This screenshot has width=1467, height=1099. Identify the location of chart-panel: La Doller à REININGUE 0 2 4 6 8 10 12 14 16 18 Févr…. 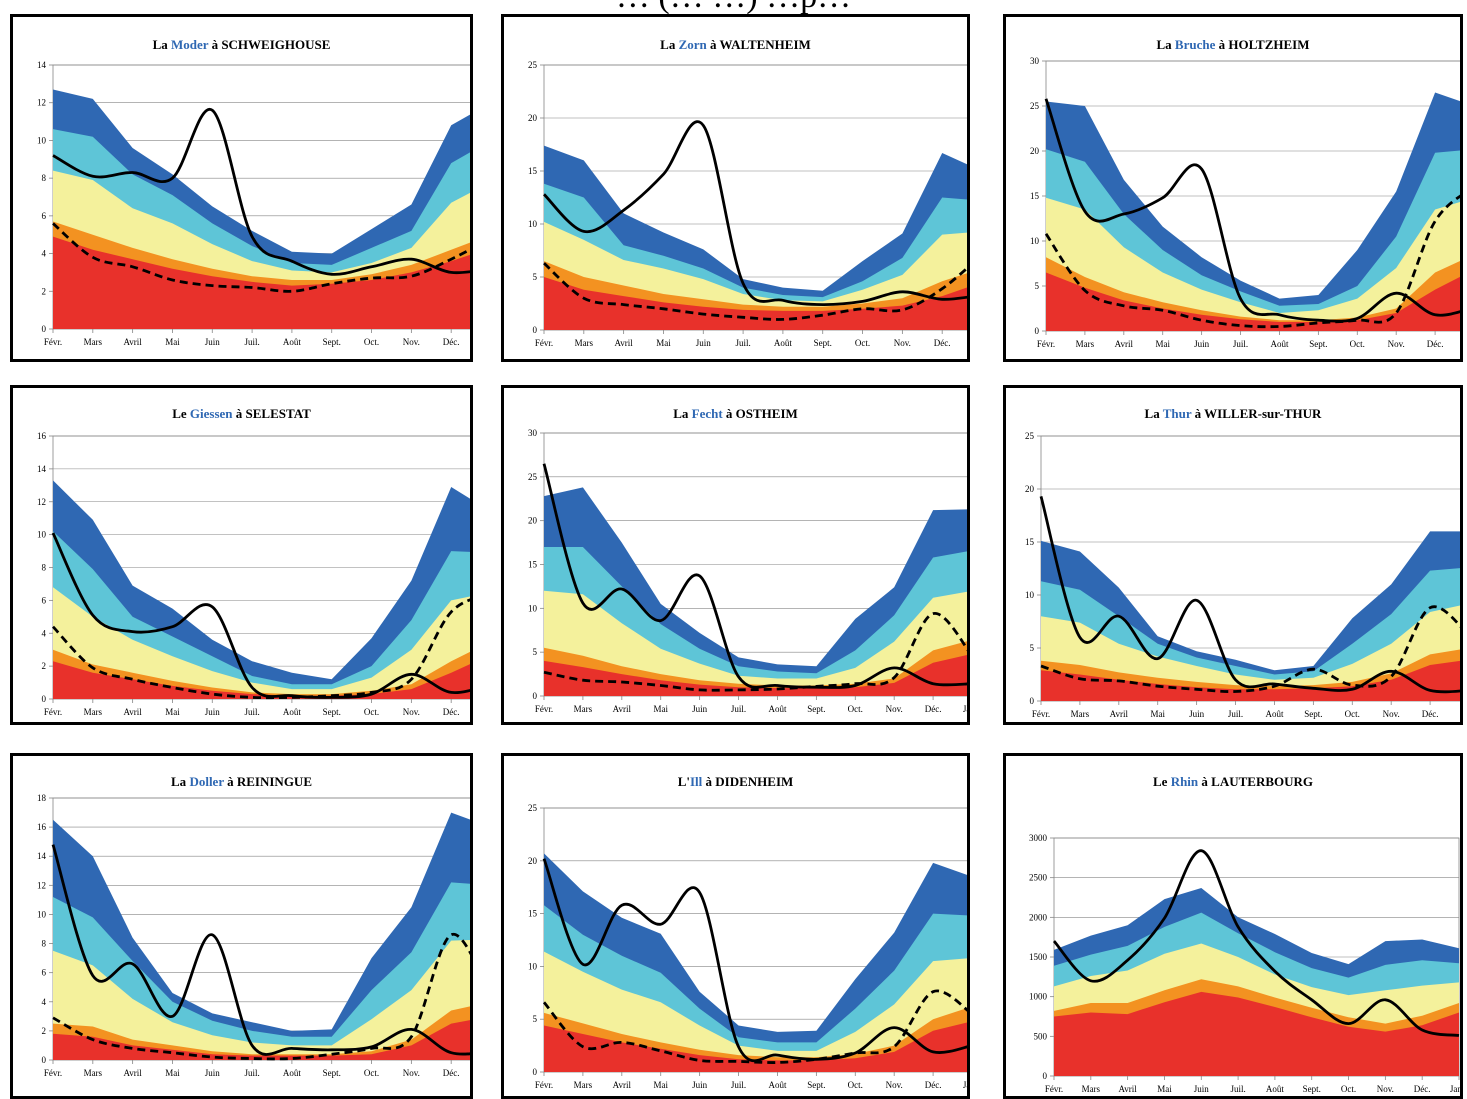
(241, 926).